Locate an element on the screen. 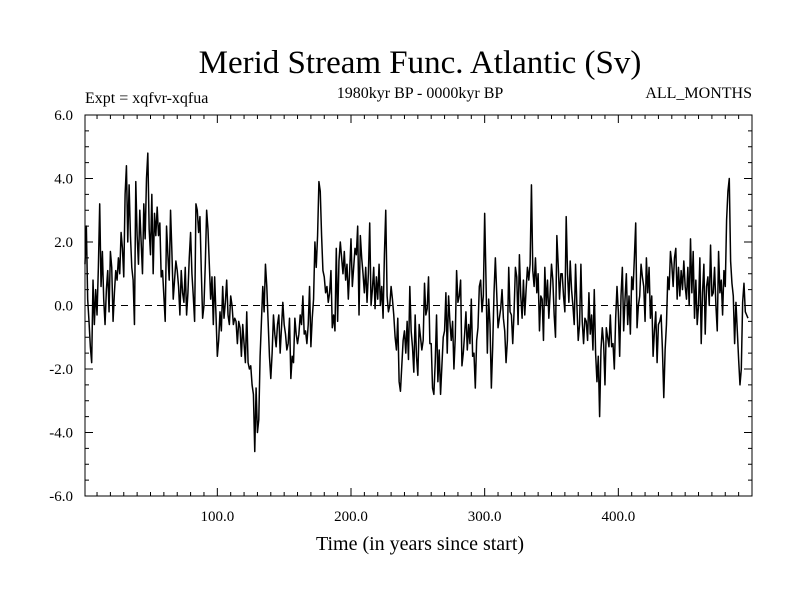 The image size is (800, 600). chart-subtitle: 1980kyr BP - 0000kyr BP is located at coordinates (420, 93).